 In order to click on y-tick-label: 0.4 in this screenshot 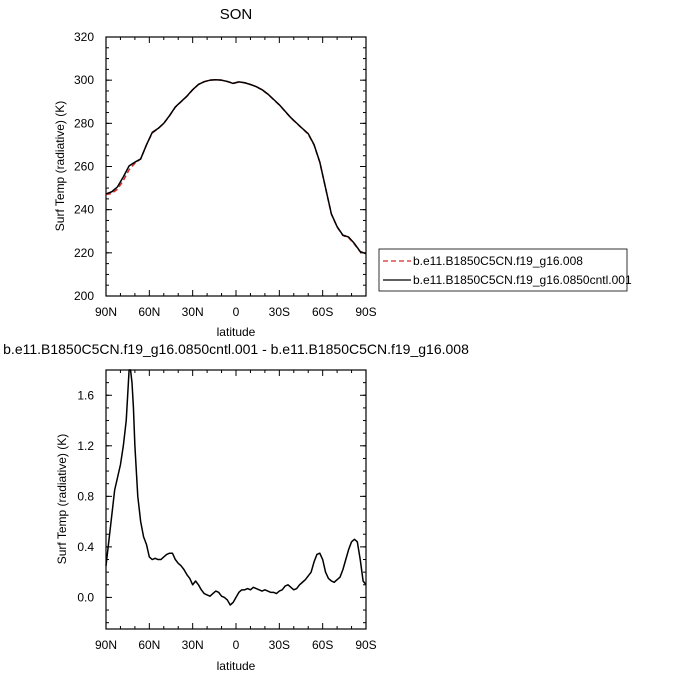, I will do `click(85, 547)`.